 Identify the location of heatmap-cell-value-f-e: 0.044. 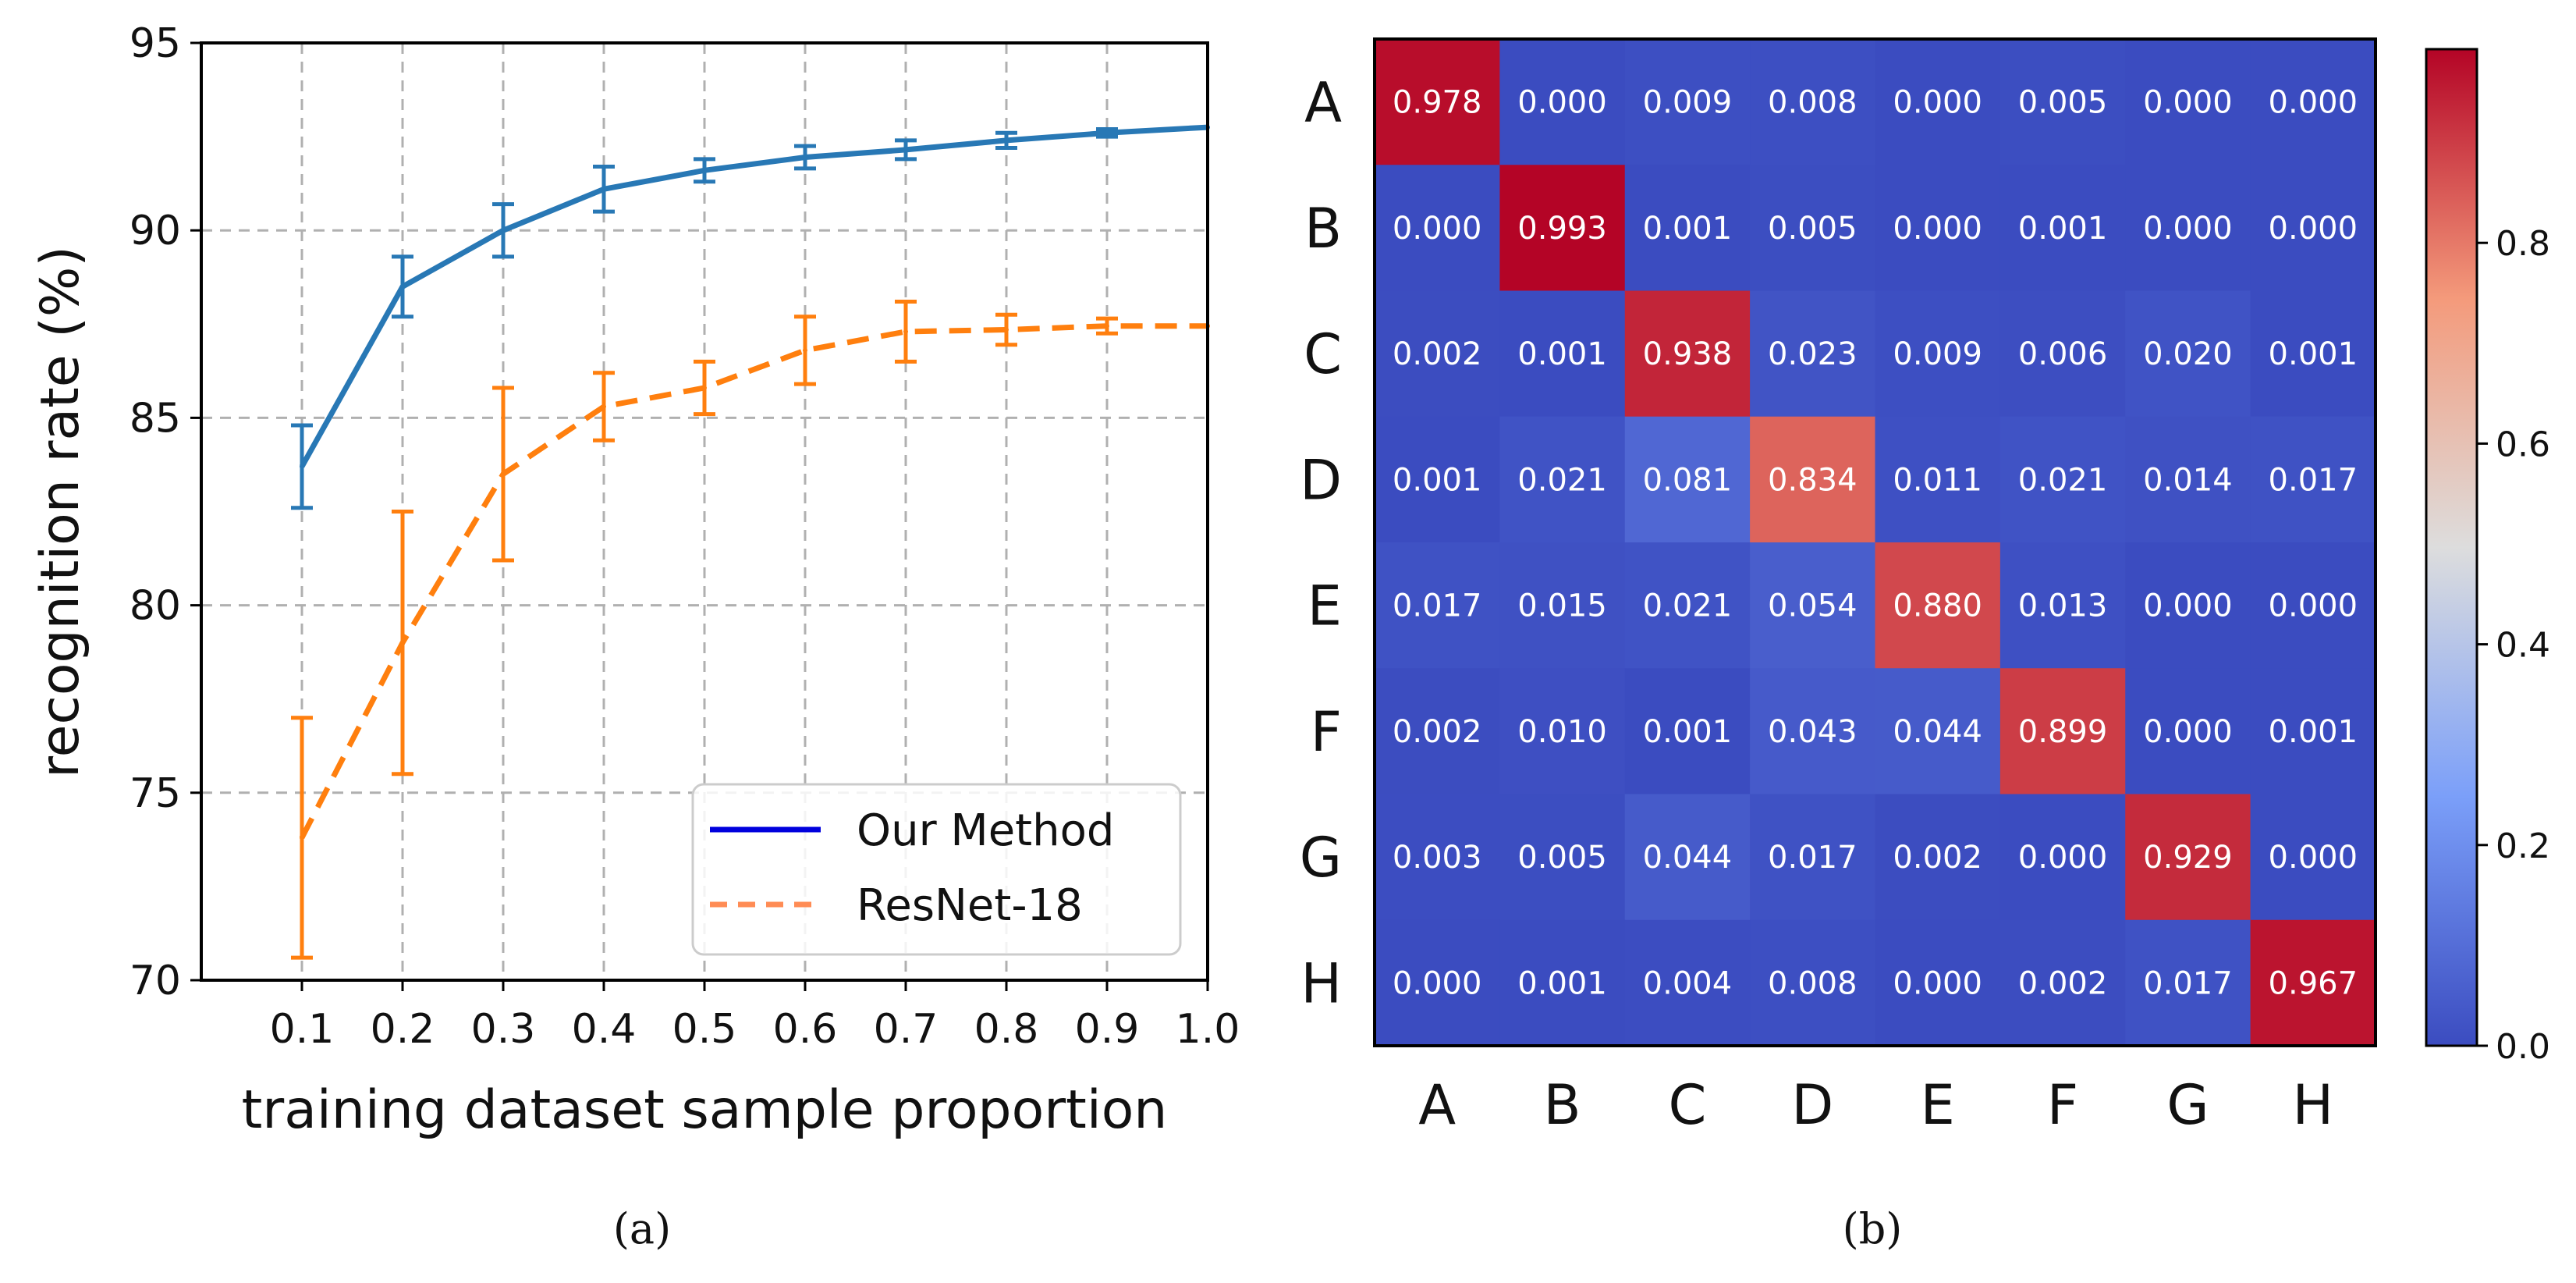
(1937, 732).